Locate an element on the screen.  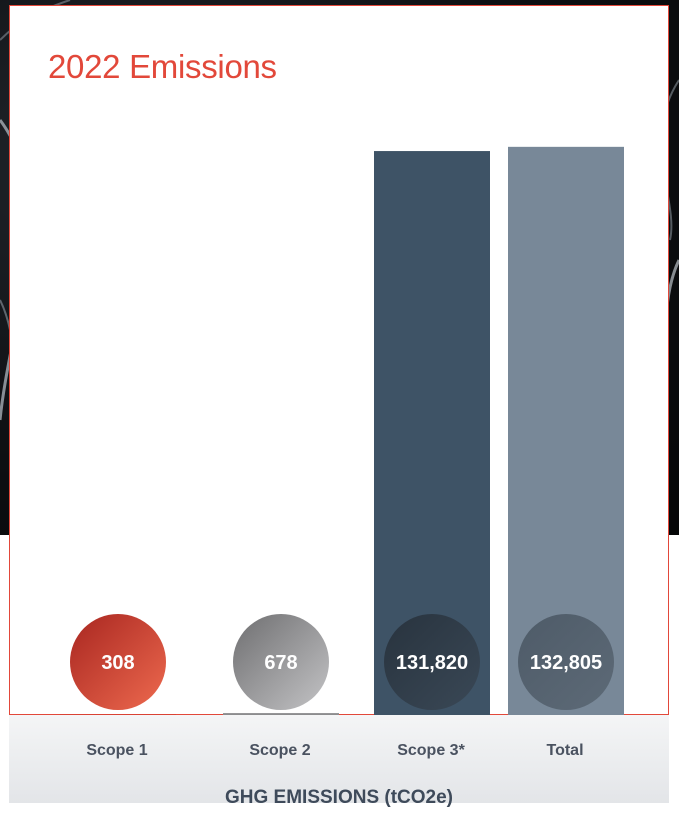
data-label: 678 is located at coordinates (280, 663).